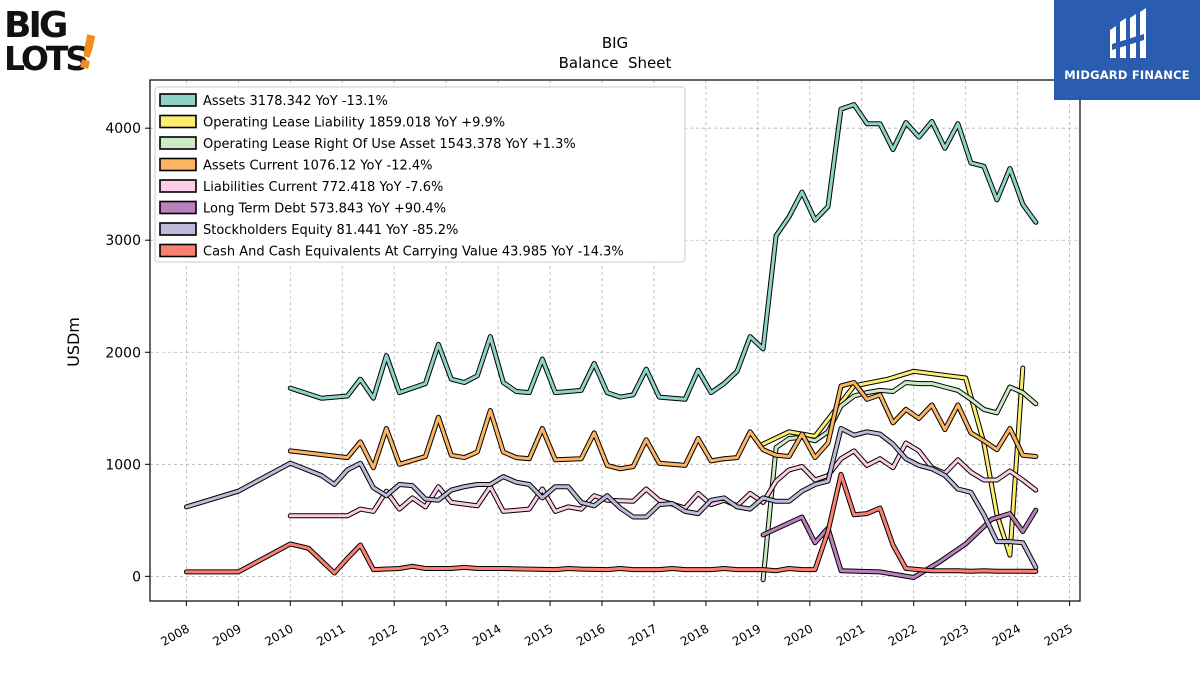  I want to click on legend-box, so click(420, 174).